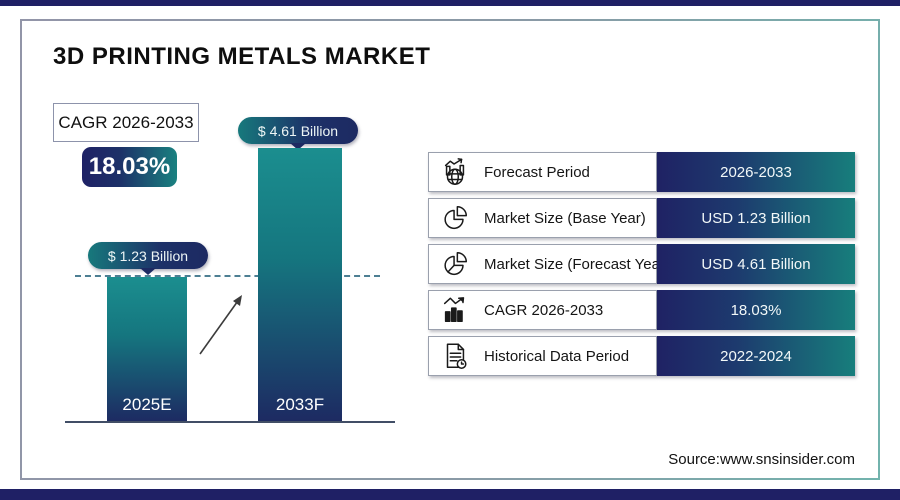 Image resolution: width=900 pixels, height=500 pixels. What do you see at coordinates (455, 218) in the screenshot?
I see `pie-chart-icon` at bounding box center [455, 218].